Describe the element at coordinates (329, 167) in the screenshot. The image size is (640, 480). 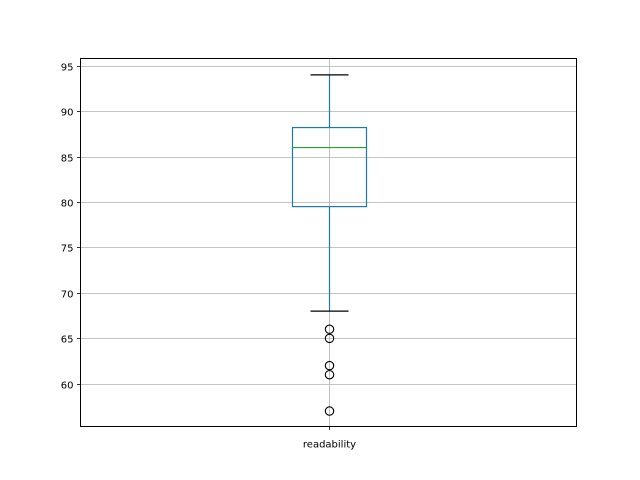
I see `box` at that location.